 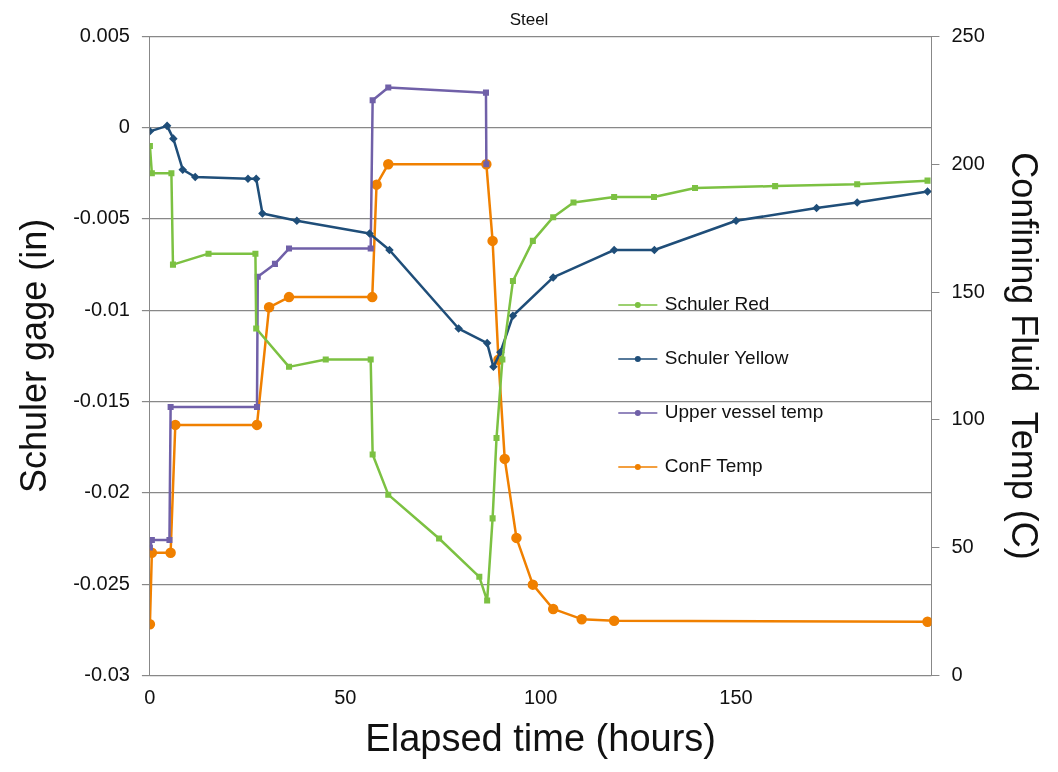 What do you see at coordinates (101, 217) in the screenshot?
I see `y-tick-label: -0.005` at bounding box center [101, 217].